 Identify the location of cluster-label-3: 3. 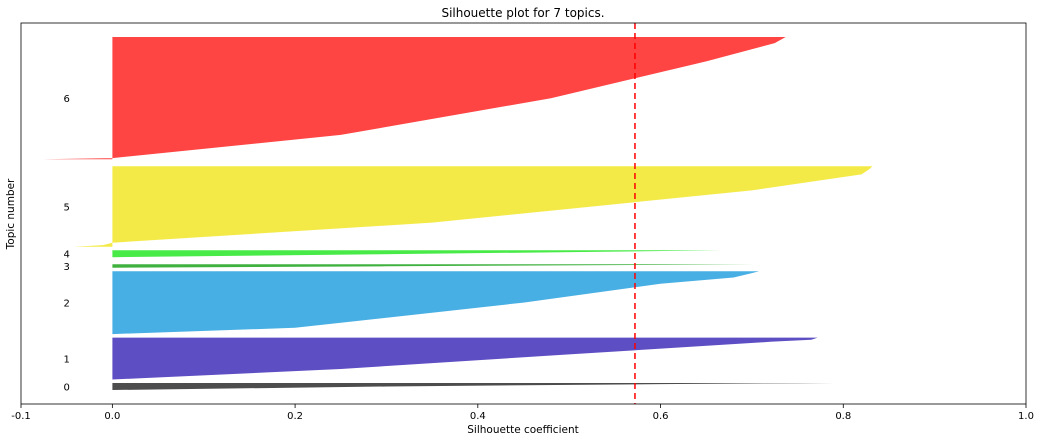
(66, 267).